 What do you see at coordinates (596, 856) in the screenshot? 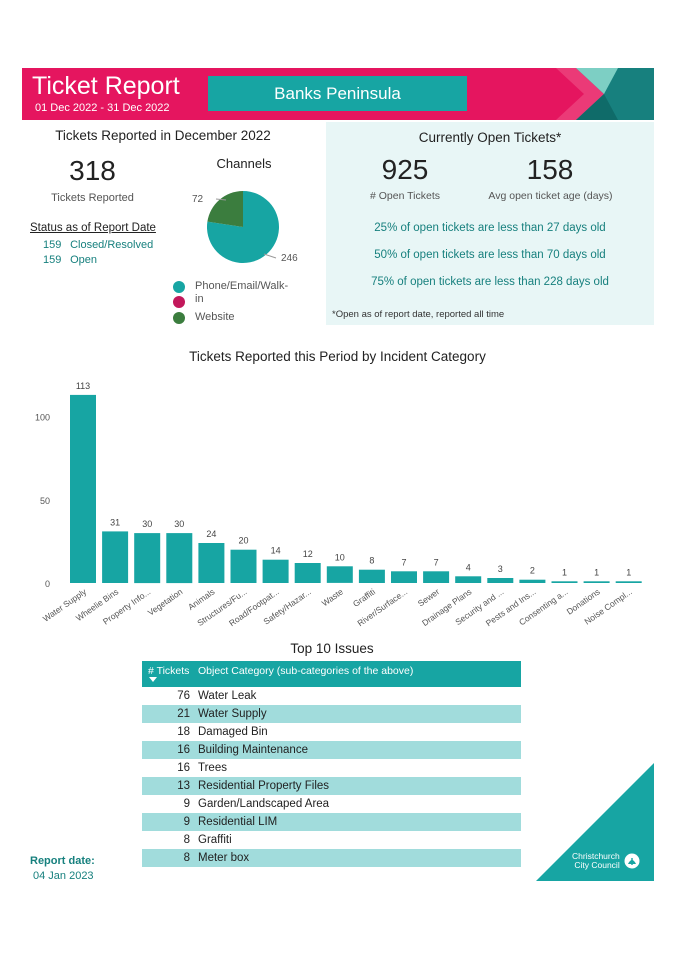
I see `logo-line-1: Christchurch` at bounding box center [596, 856].